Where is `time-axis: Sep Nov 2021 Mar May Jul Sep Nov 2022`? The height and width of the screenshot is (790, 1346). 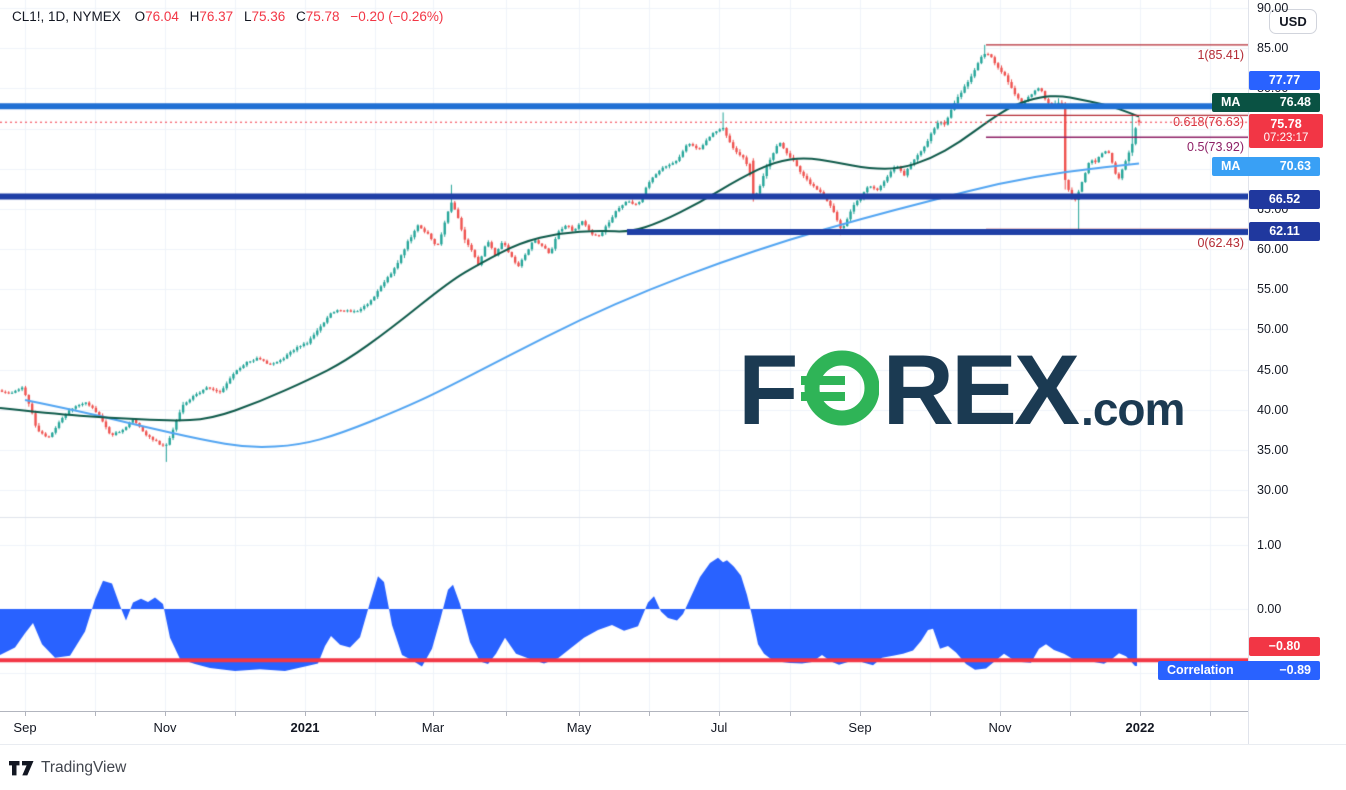
time-axis: Sep Nov 2021 Mar May Jul Sep Nov 2022 is located at coordinates (673, 727).